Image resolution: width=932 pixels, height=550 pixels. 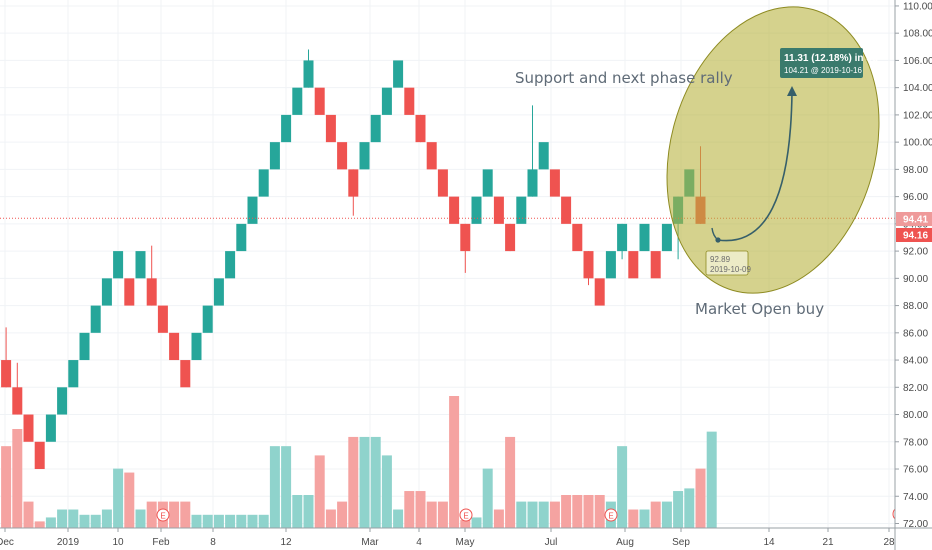 I want to click on projection-curve, so click(x=755, y=166).